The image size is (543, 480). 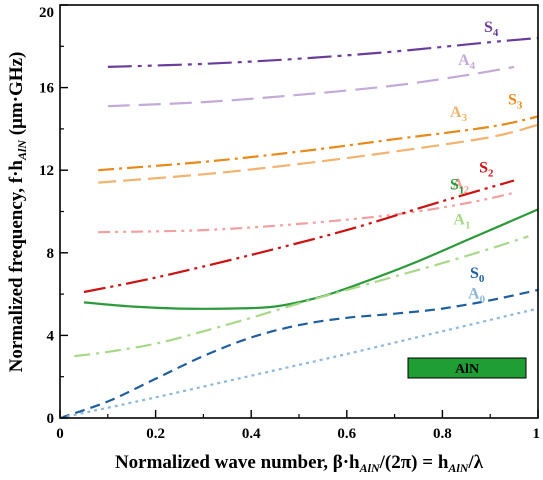 I want to click on y-tick-label: 8, so click(x=51, y=254).